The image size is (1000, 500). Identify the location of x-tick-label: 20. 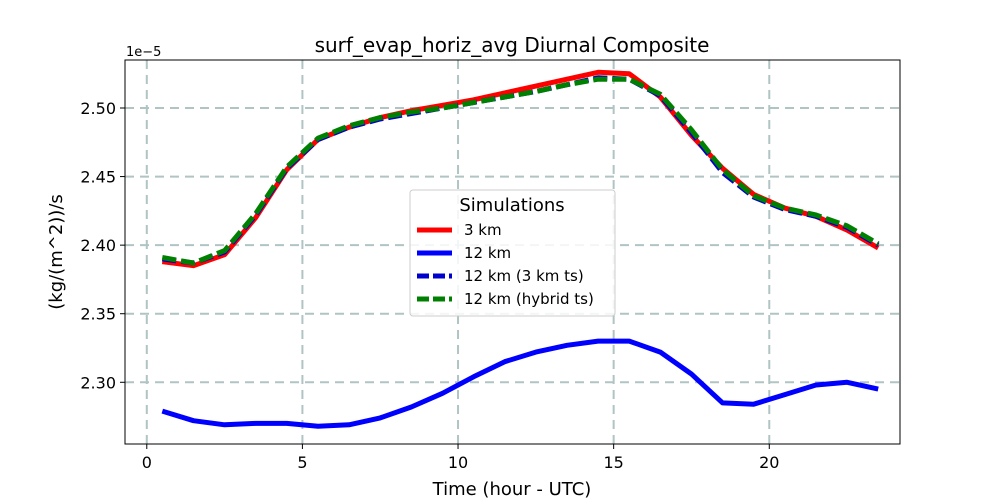
(769, 462).